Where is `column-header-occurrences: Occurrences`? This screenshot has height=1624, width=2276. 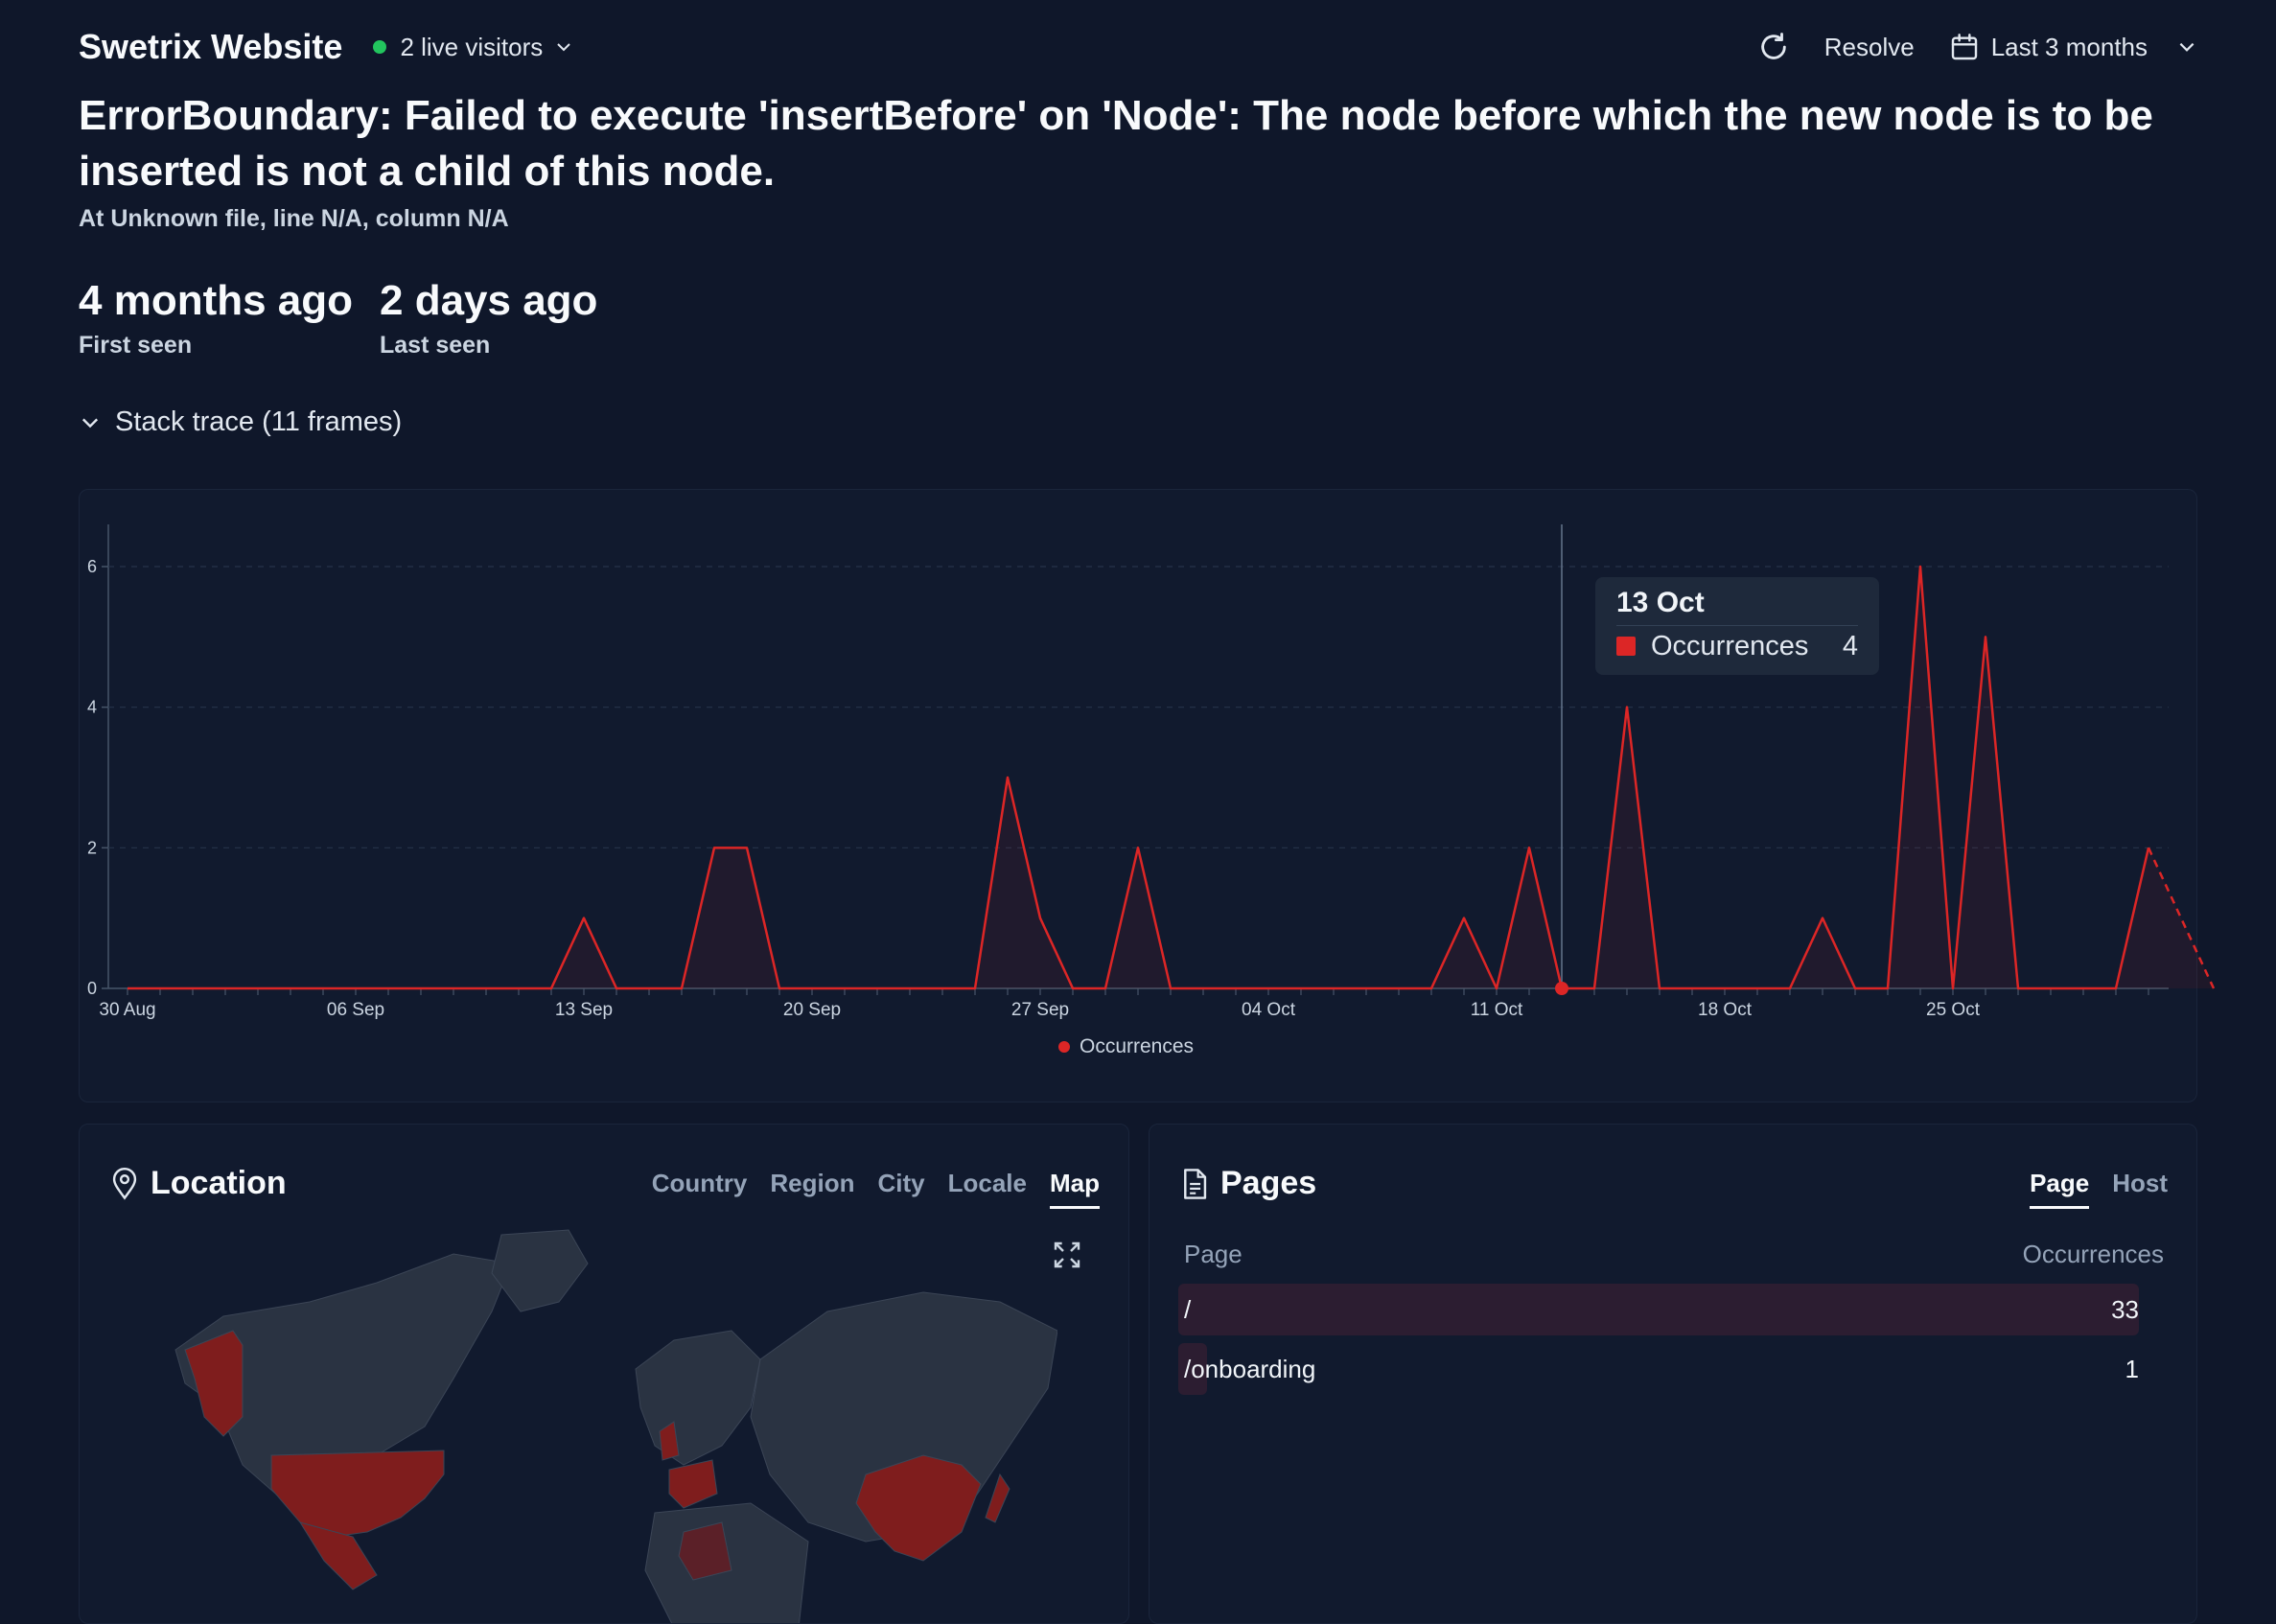
column-header-occurrences: Occurrences is located at coordinates (2093, 1254).